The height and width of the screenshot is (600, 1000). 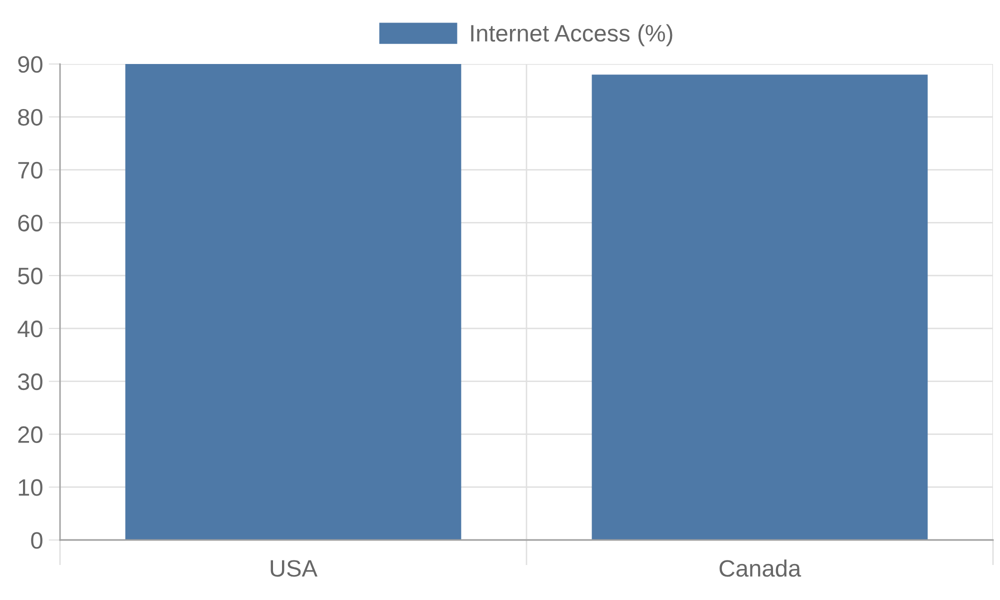 What do you see at coordinates (30, 381) in the screenshot?
I see `y-tick-label: 30` at bounding box center [30, 381].